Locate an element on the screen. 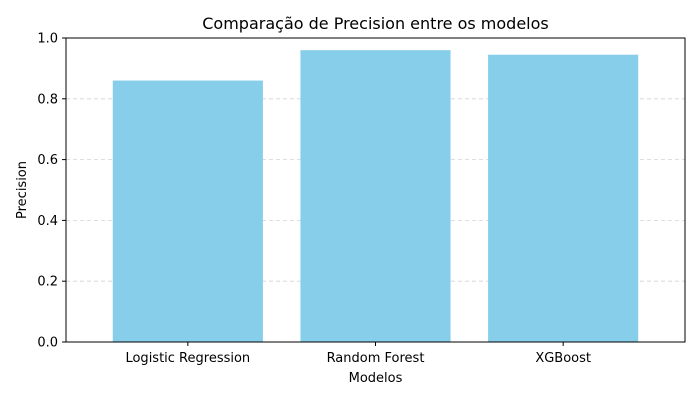 The image size is (700, 400). x-tick-label: Random Forest is located at coordinates (376, 358).